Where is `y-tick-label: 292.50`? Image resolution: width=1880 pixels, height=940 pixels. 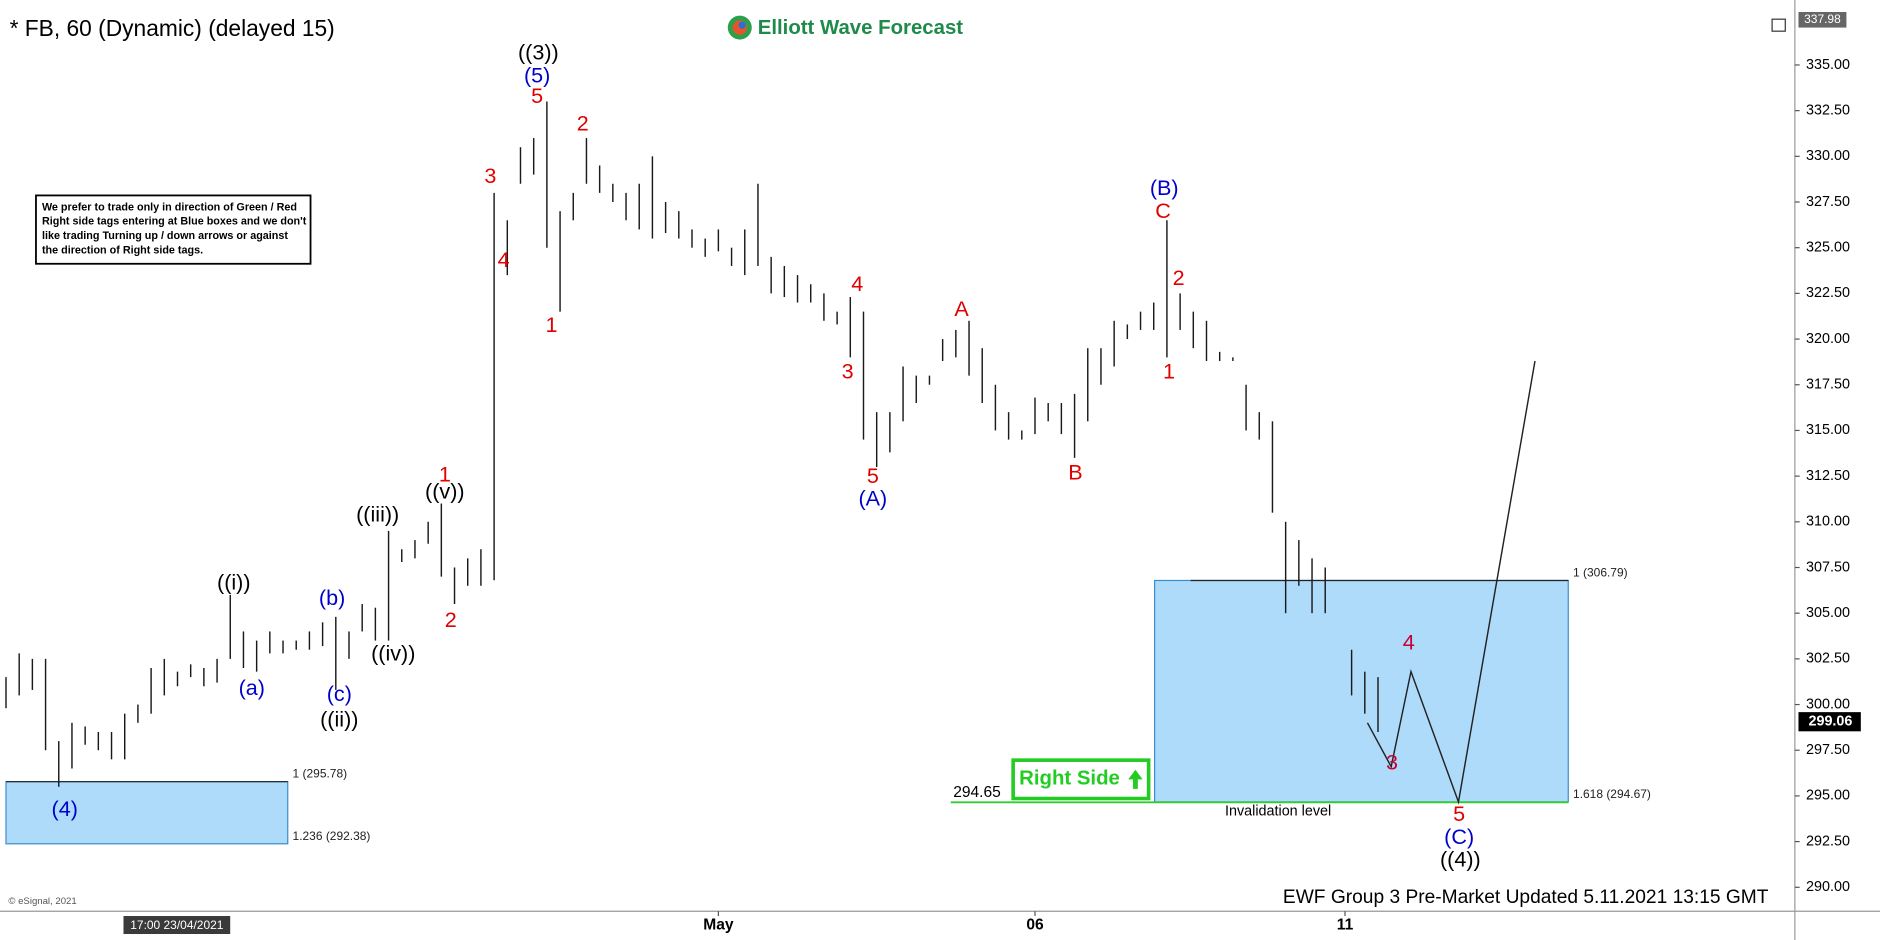 y-tick-label: 292.50 is located at coordinates (1828, 841).